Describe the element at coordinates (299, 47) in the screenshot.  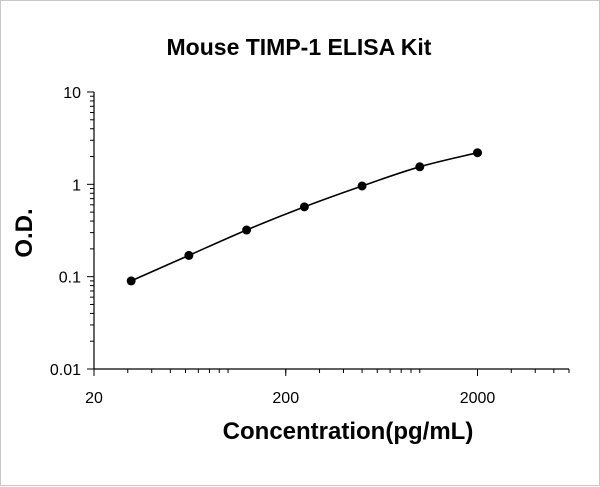
I see `chart-title: Mouse TIMP-1 ELISA Kit` at that location.